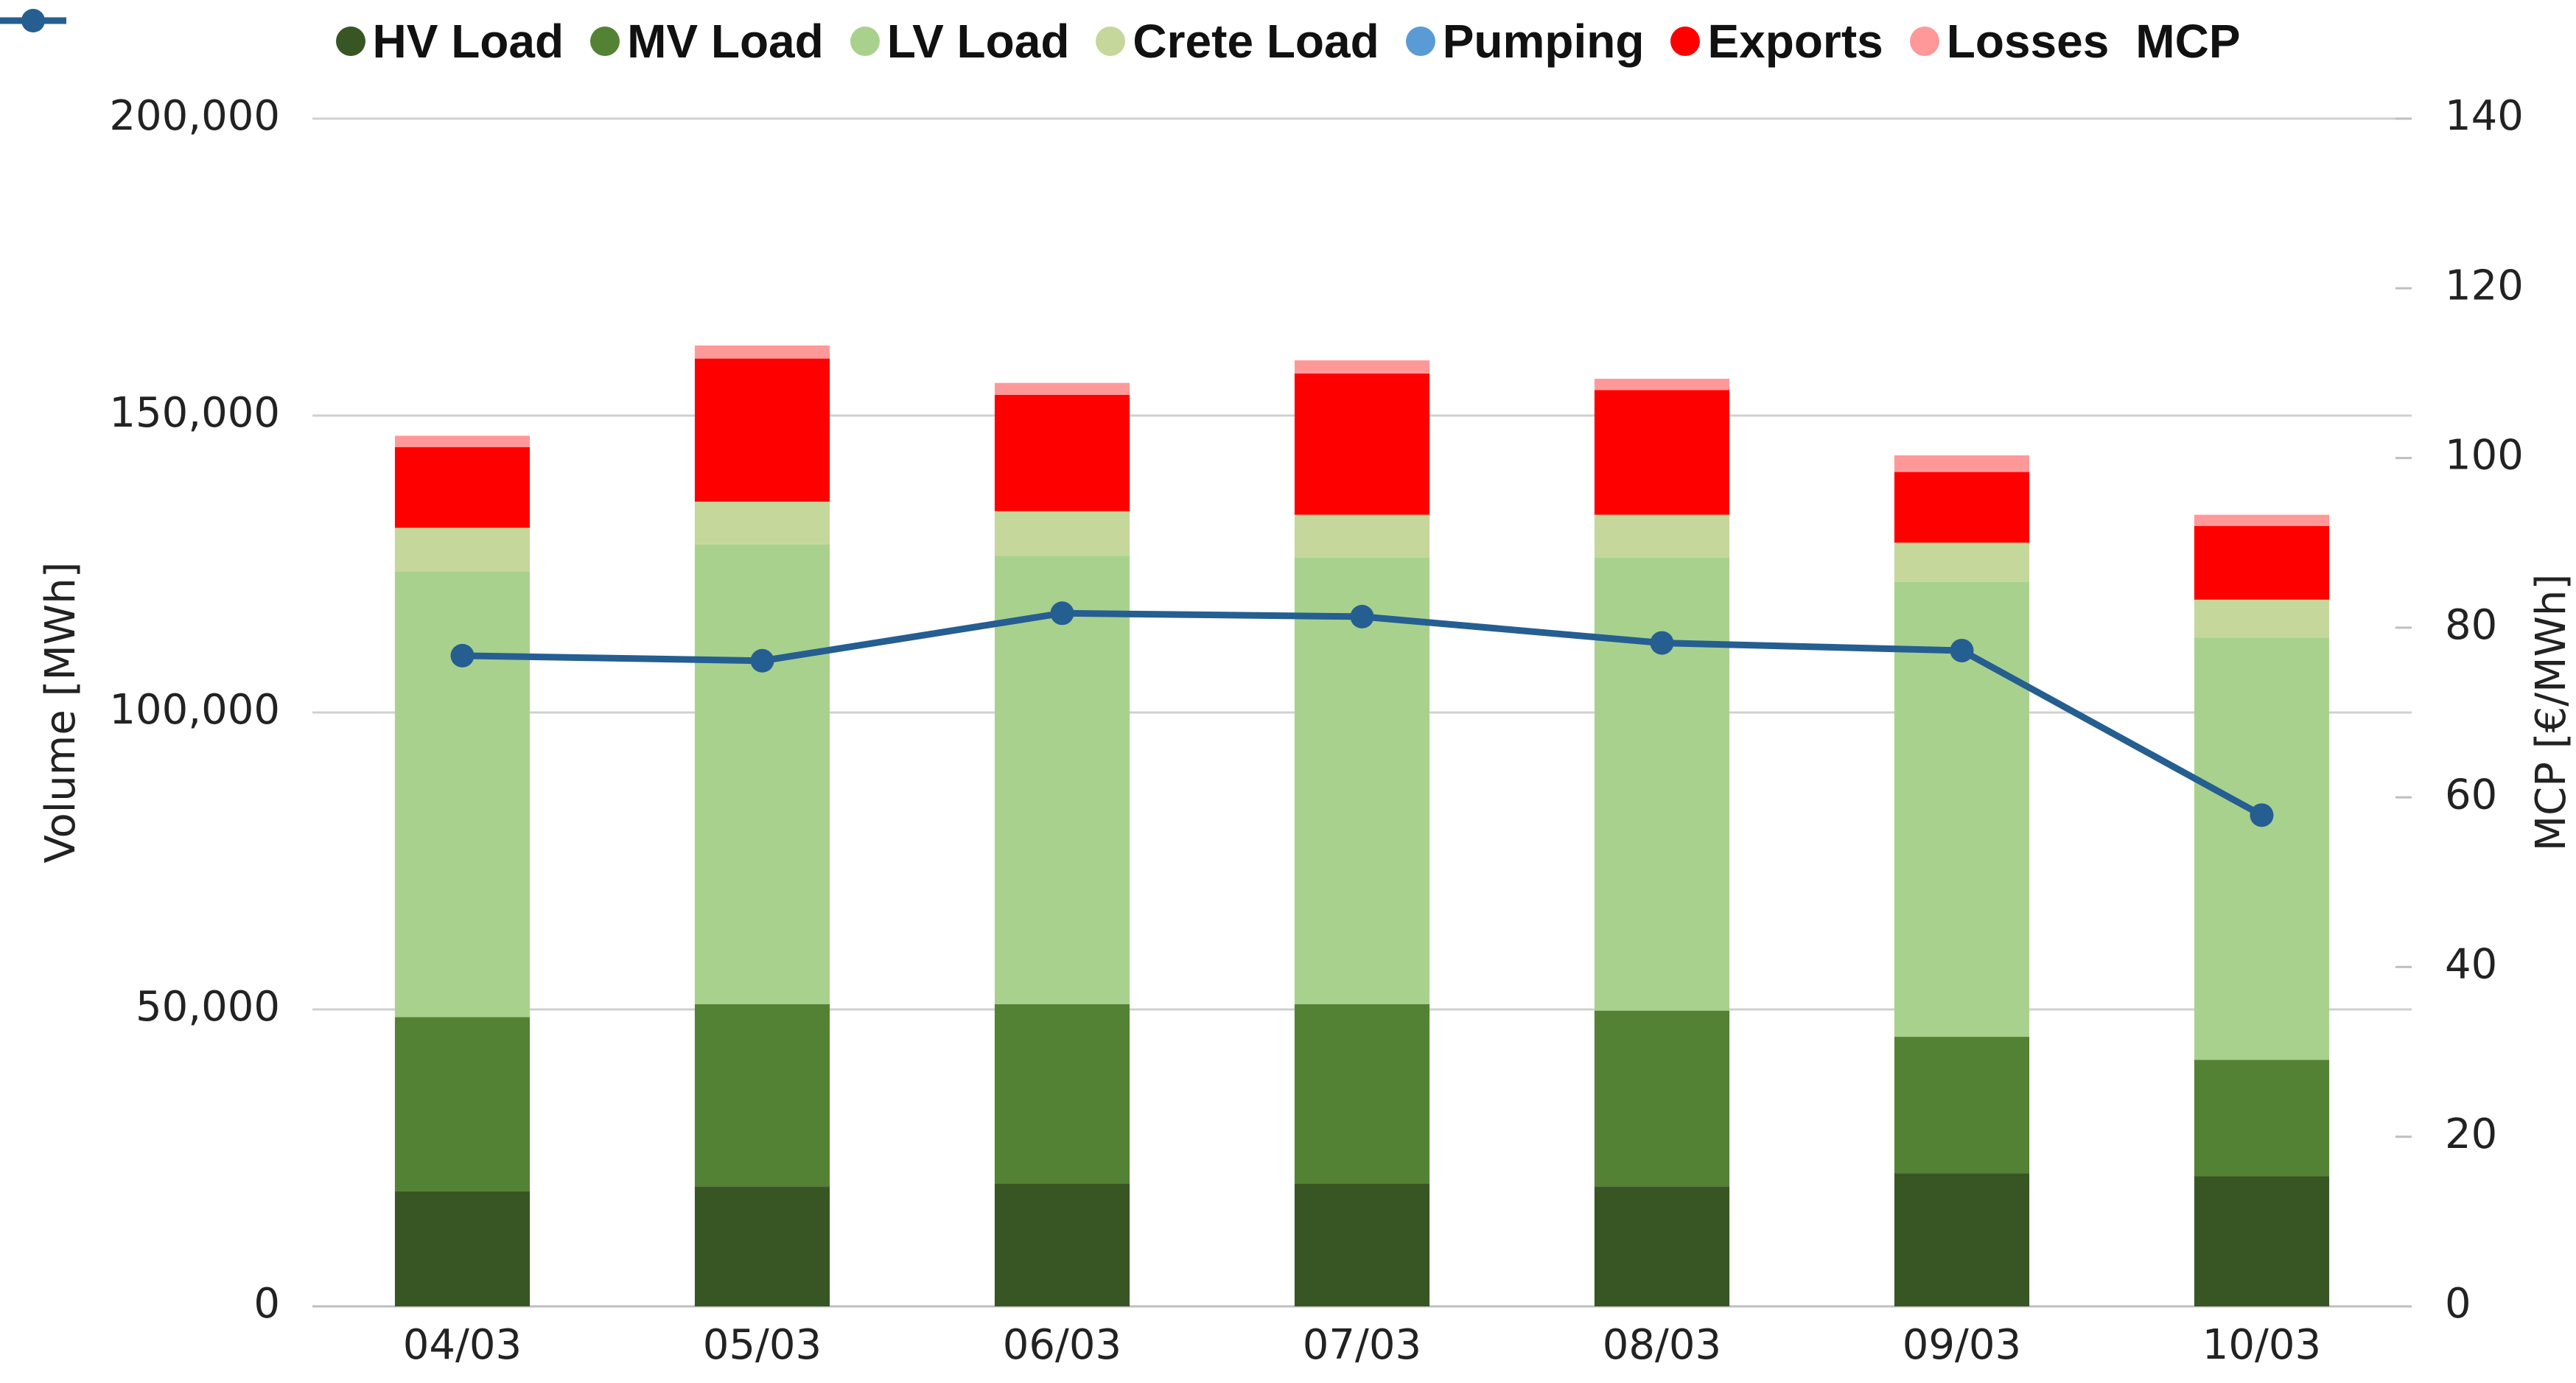 The image size is (2576, 1383). I want to click on y-axis-title: Volume [MWh], so click(61, 713).